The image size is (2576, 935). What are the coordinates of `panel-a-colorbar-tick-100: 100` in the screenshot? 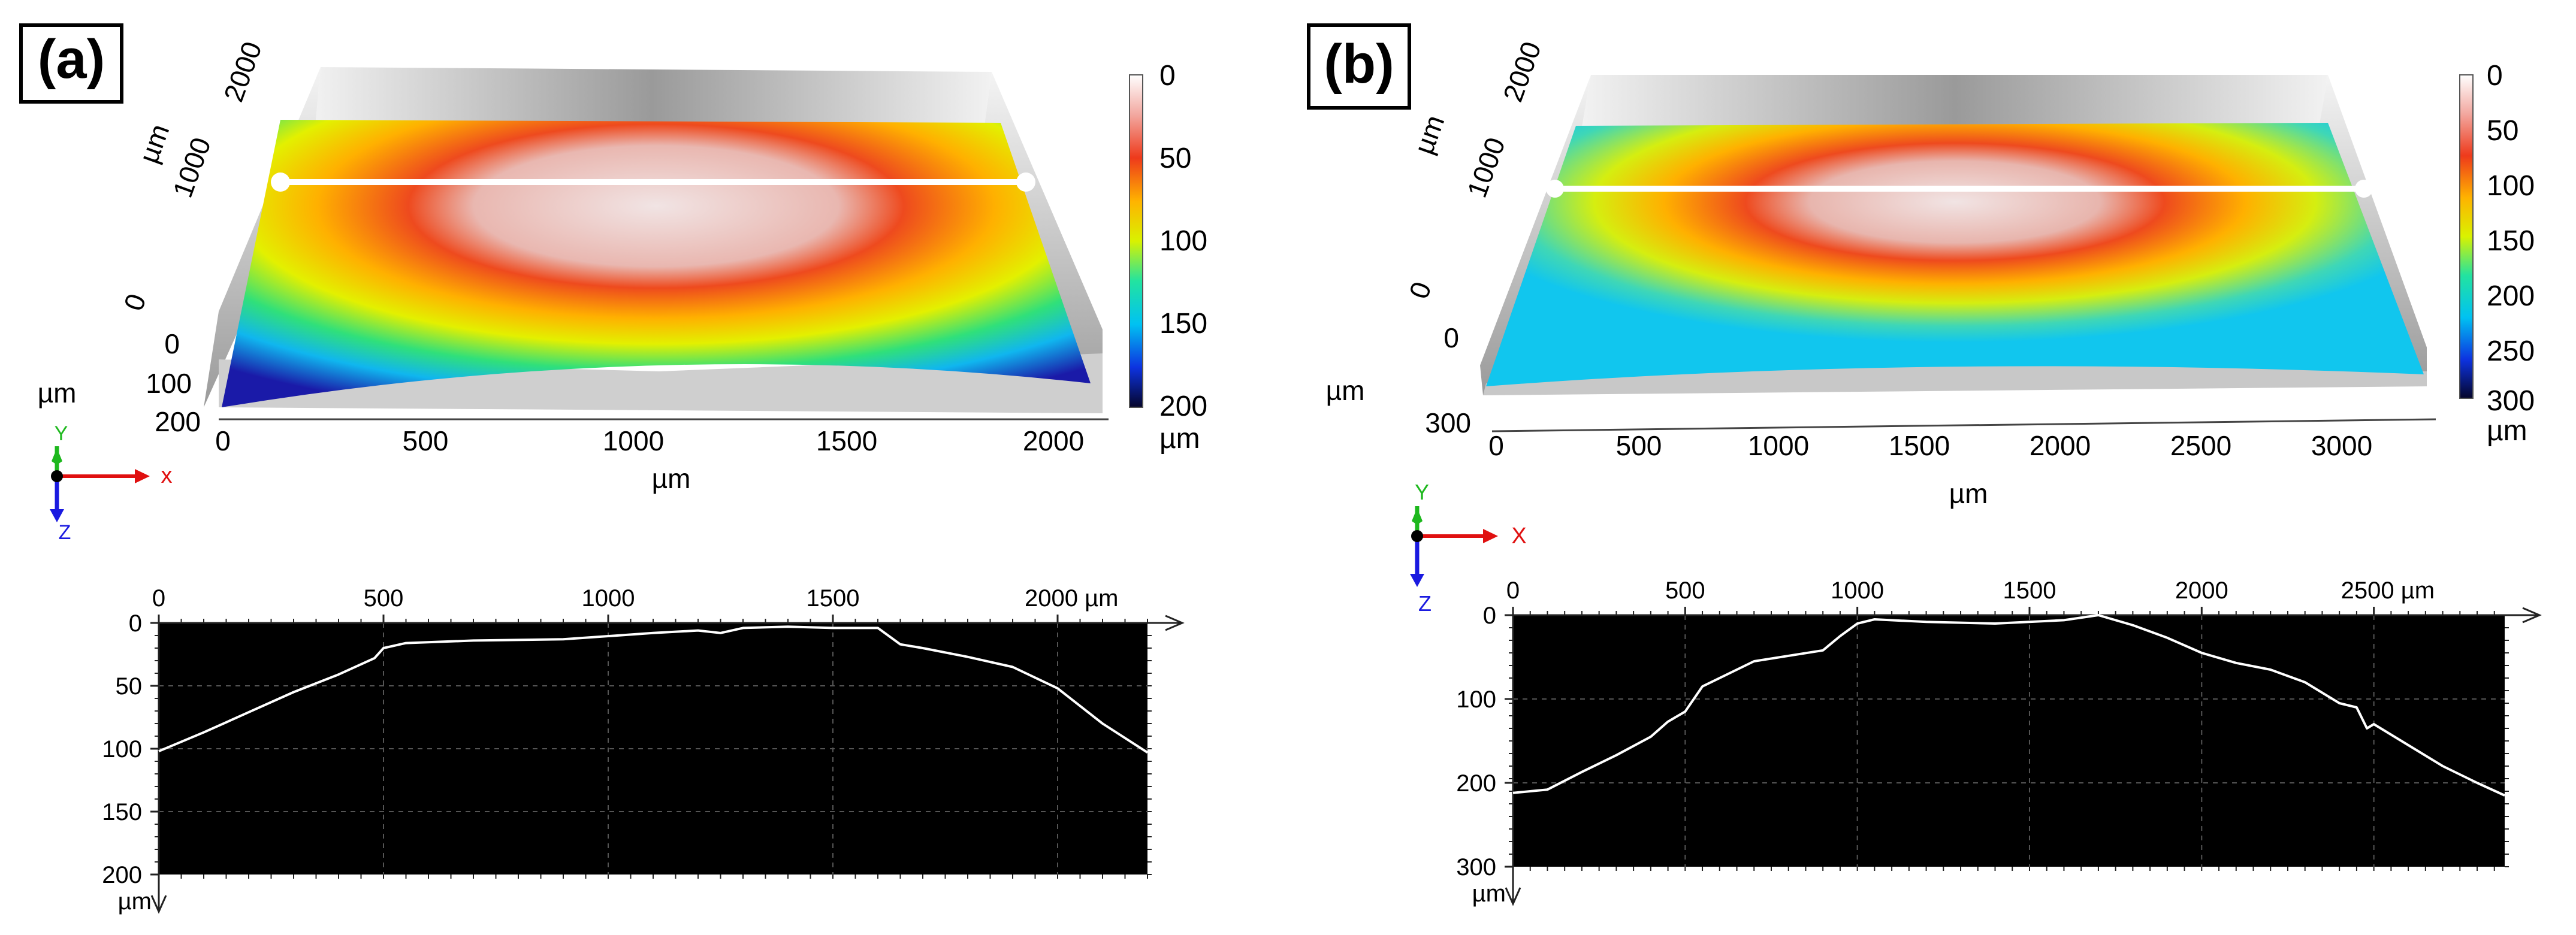 It's located at (1183, 241).